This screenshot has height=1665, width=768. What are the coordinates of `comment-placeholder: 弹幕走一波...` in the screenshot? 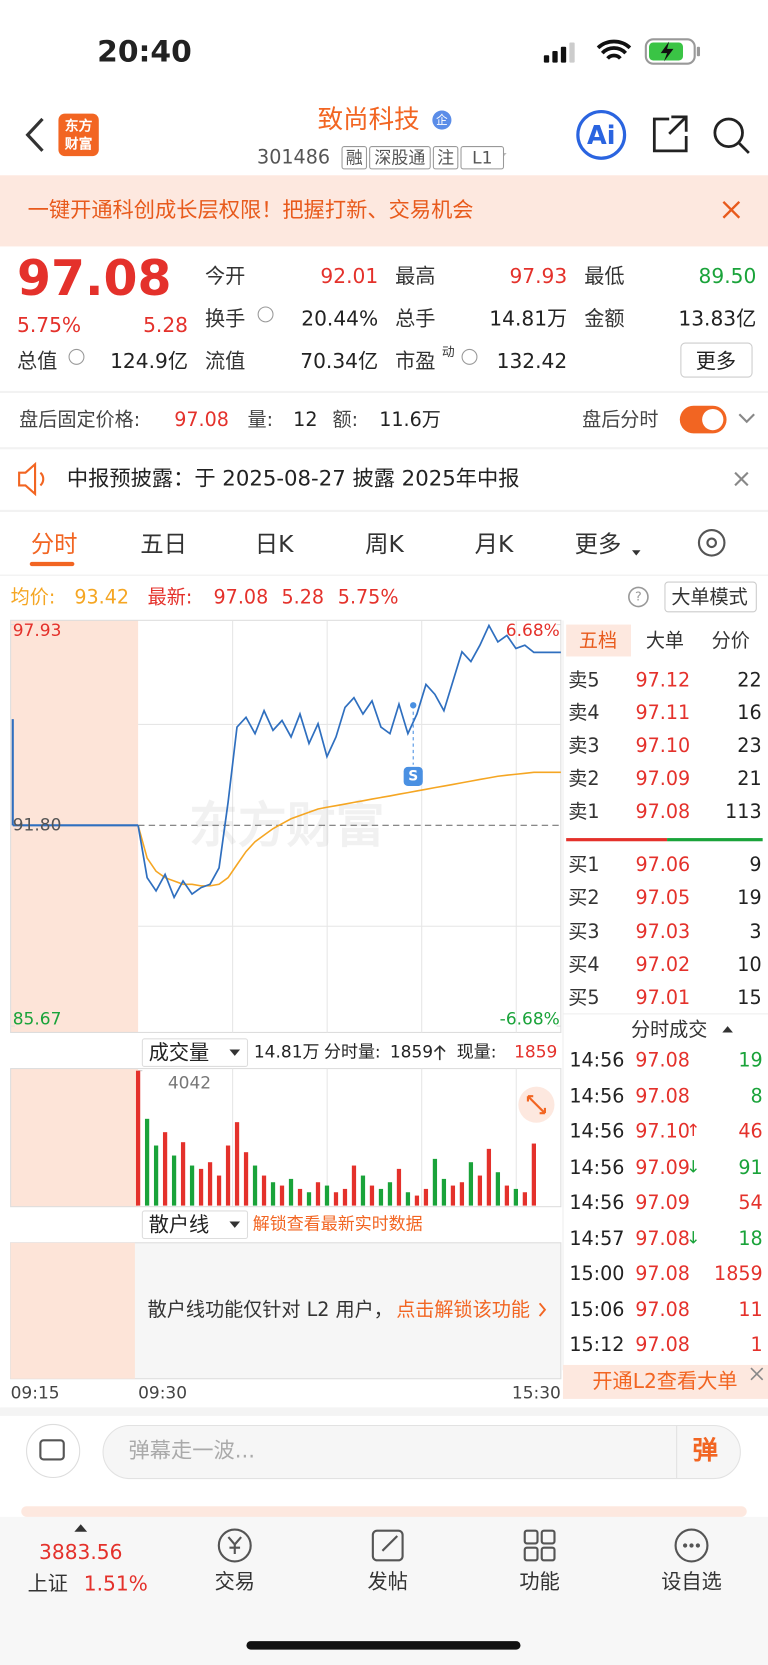 It's located at (192, 1450).